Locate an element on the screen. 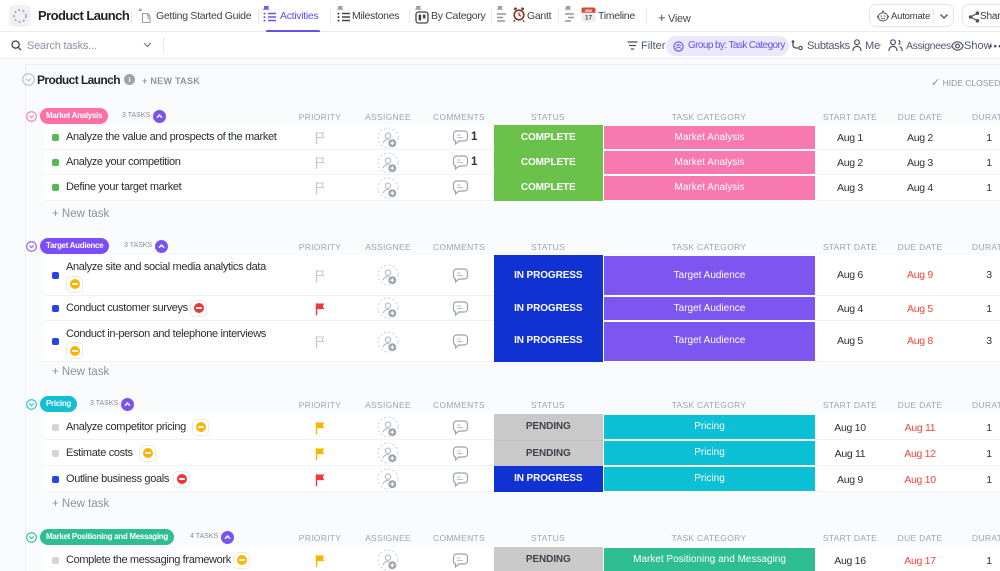 The image size is (1000, 571). svg-text: 17 is located at coordinates (589, 18).